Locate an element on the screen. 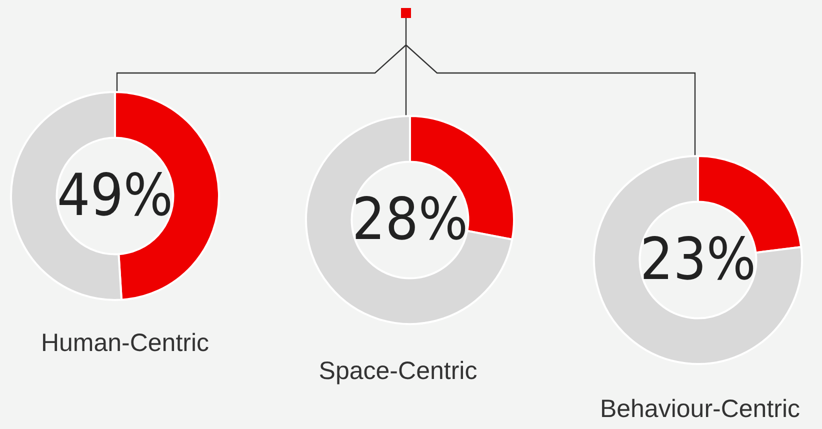 The height and width of the screenshot is (429, 822). text: Human-Centric is located at coordinates (125, 343).